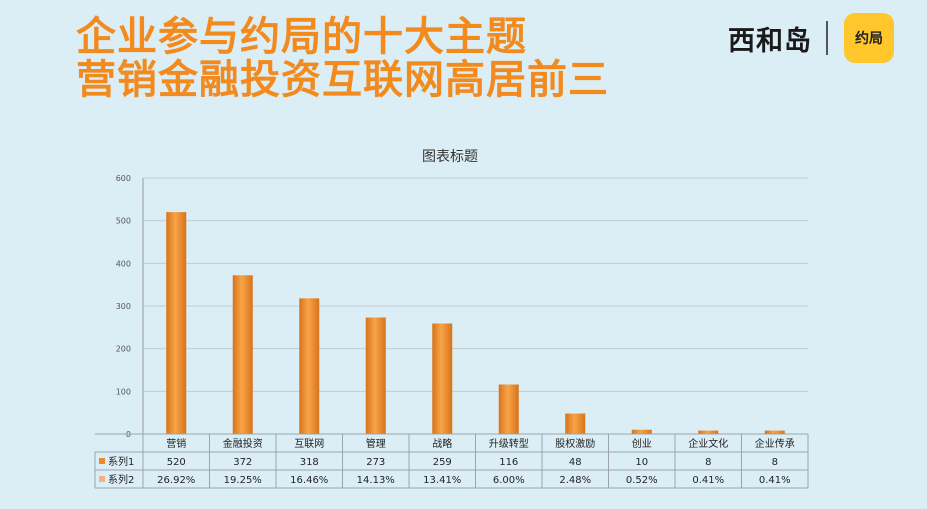  What do you see at coordinates (123, 391) in the screenshot?
I see `y-tick-label: 100` at bounding box center [123, 391].